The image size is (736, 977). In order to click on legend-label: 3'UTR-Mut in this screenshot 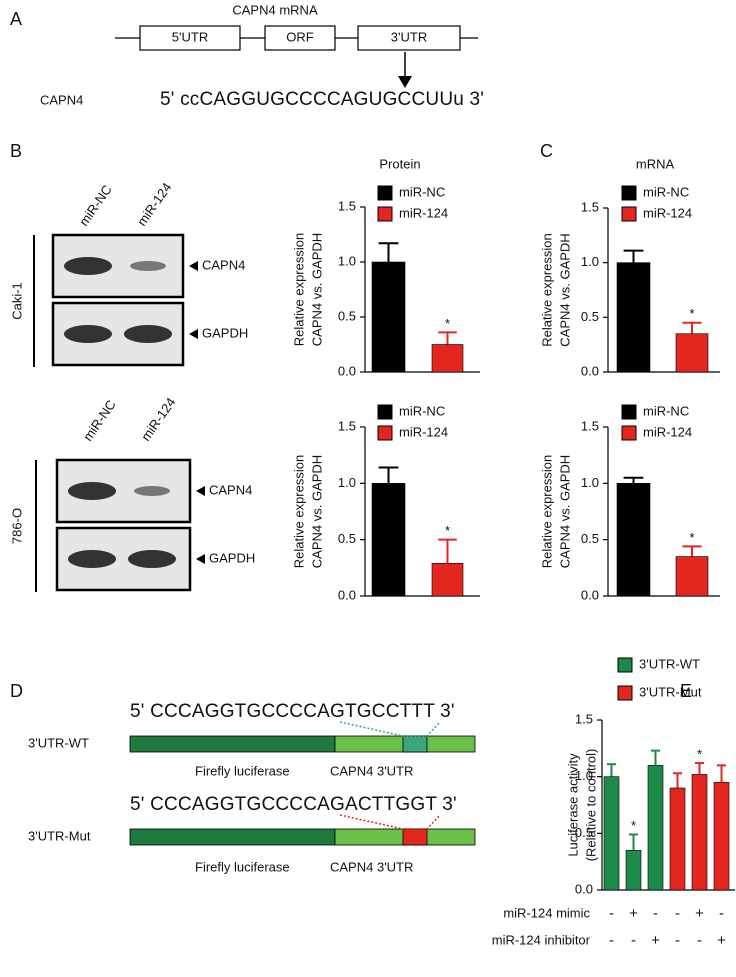, I will do `click(670, 691)`.